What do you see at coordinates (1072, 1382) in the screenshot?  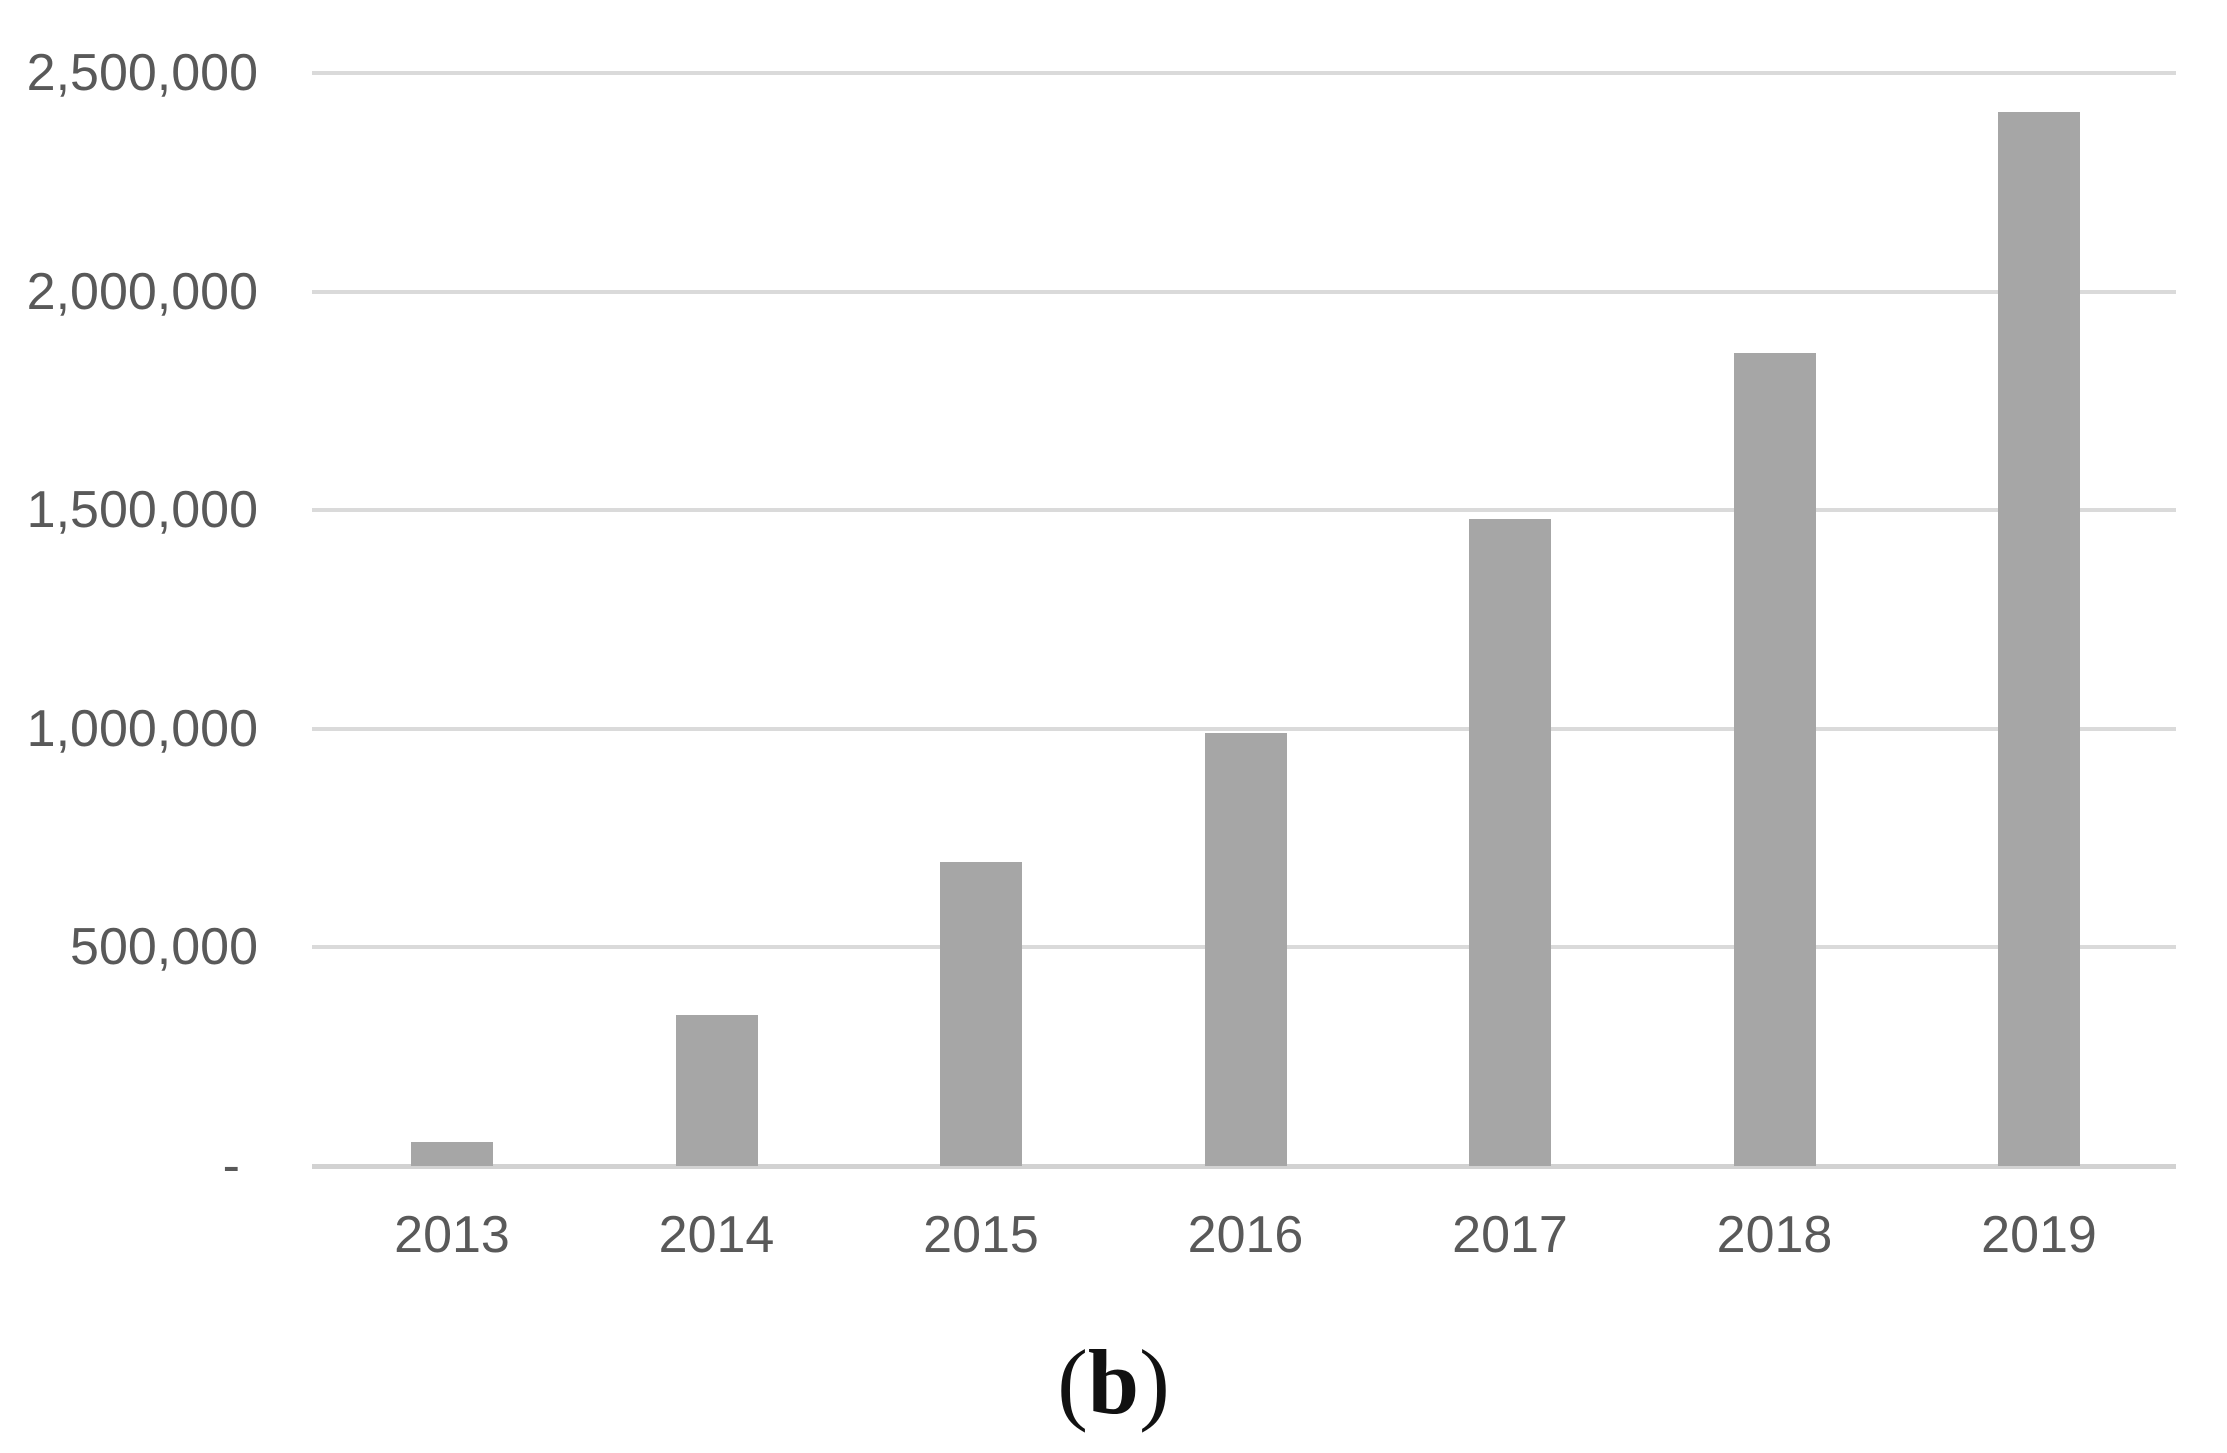 I see `caption-open-paren: (` at bounding box center [1072, 1382].